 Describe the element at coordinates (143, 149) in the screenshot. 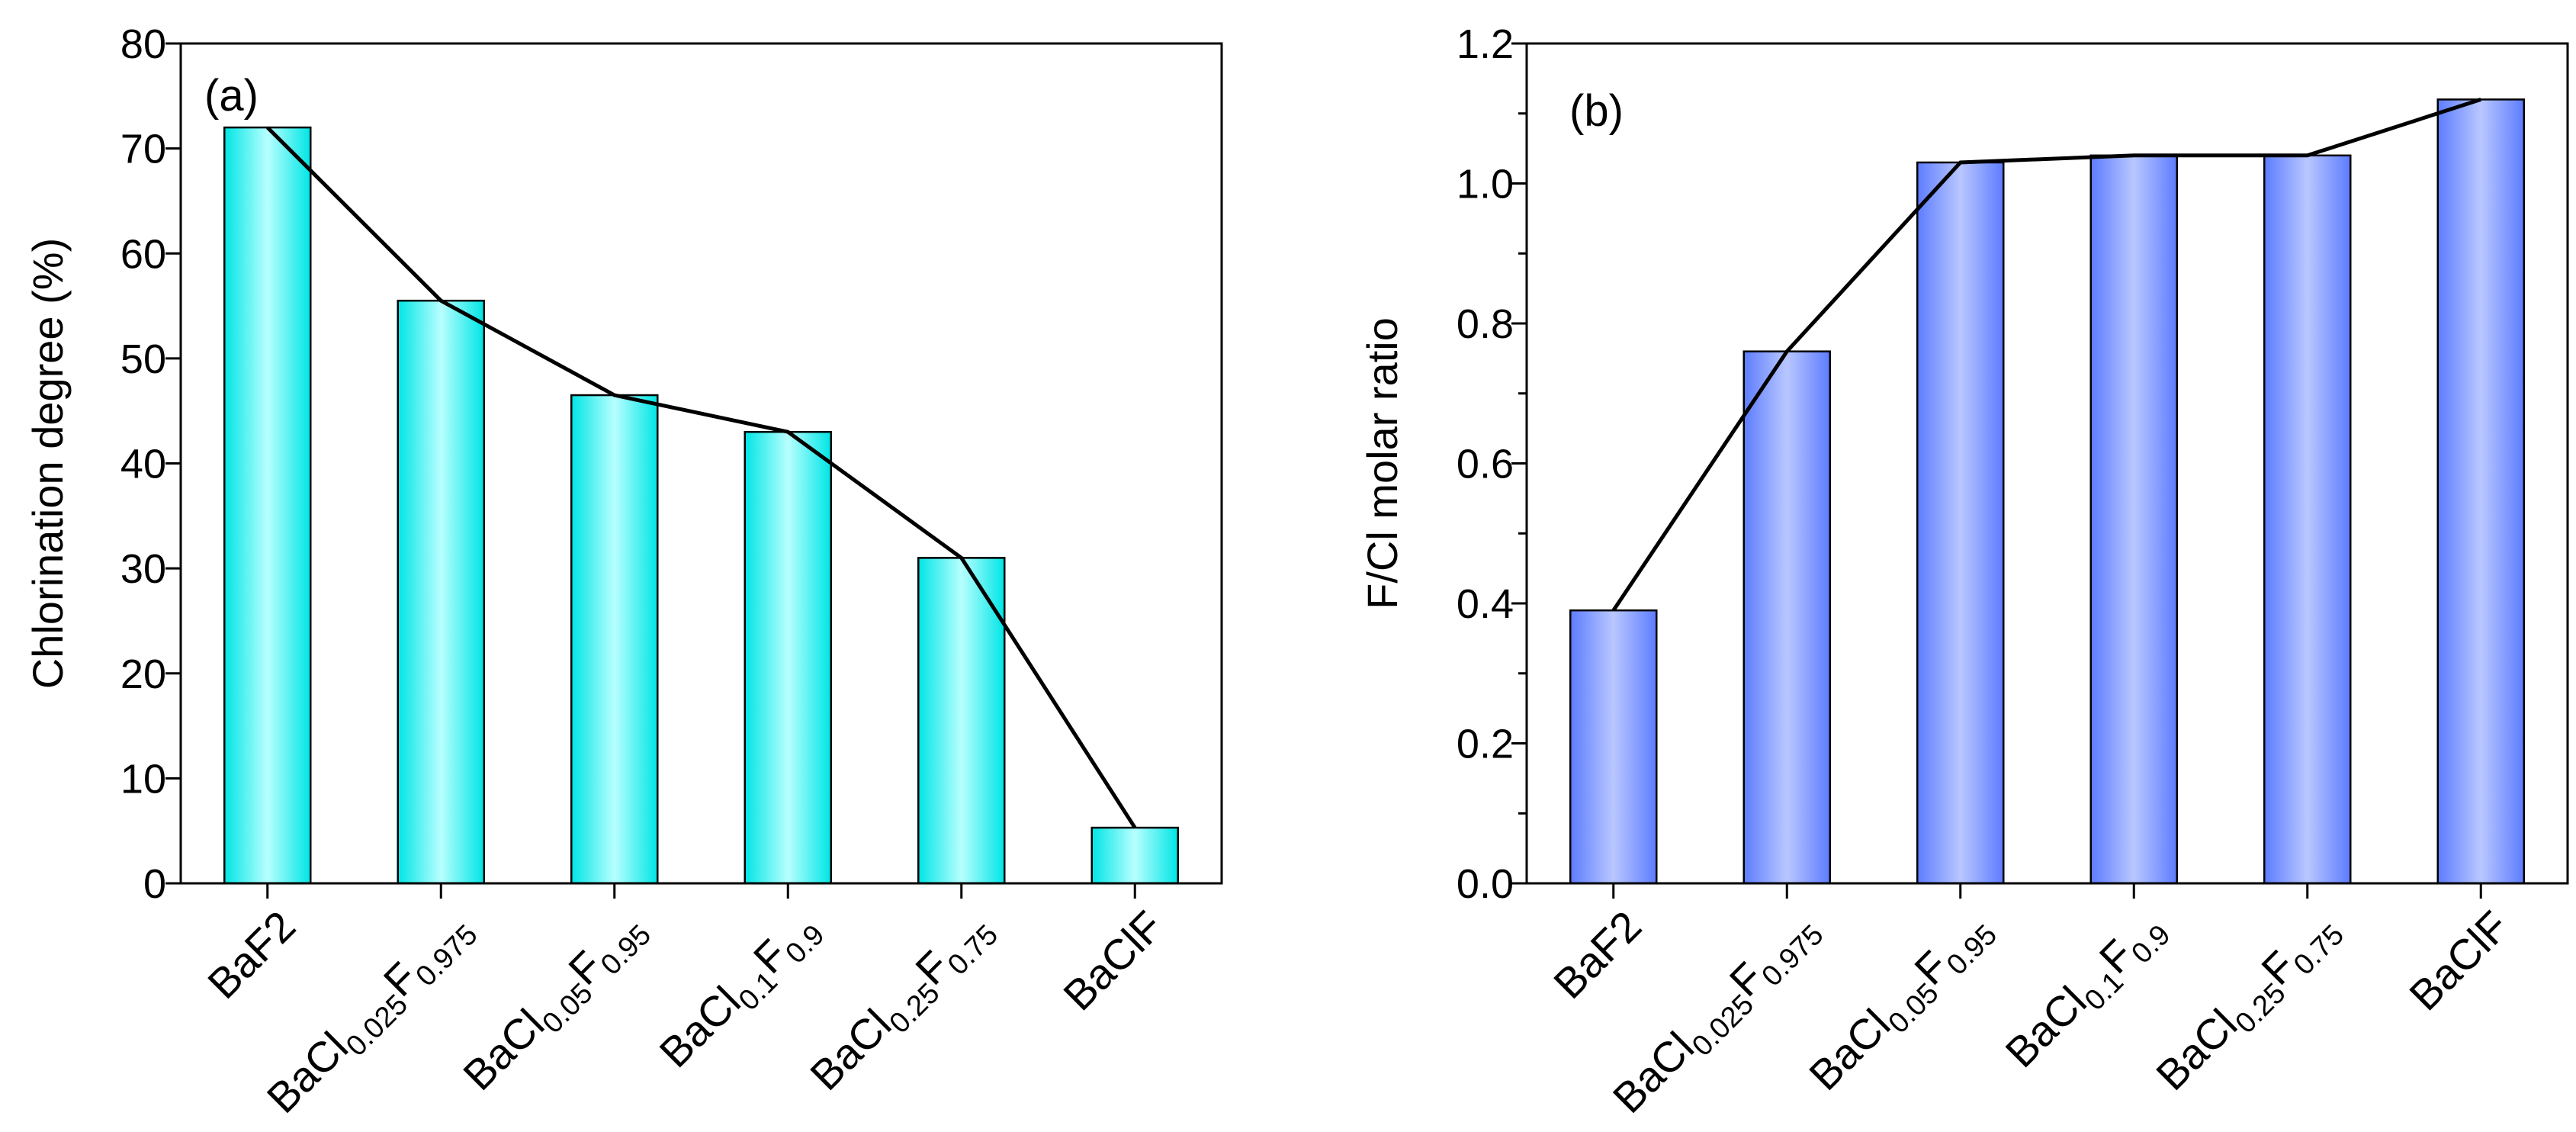

I see `y-tick-label: 70` at that location.